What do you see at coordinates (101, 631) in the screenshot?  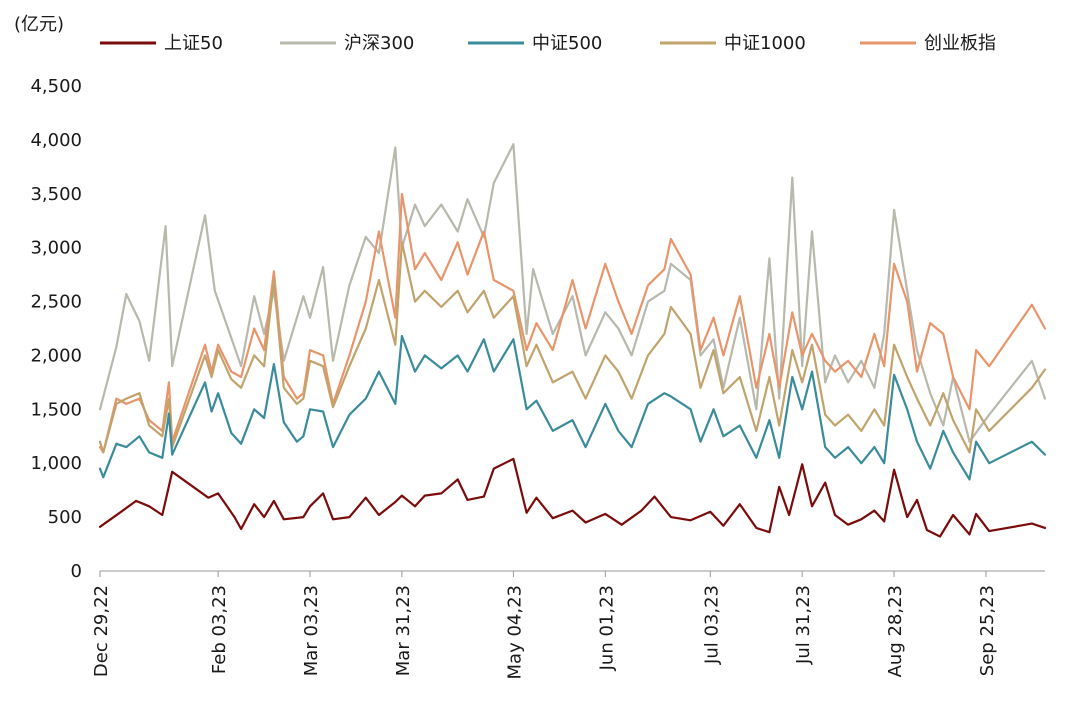 I see `x-tick-label: Dec 29,22` at bounding box center [101, 631].